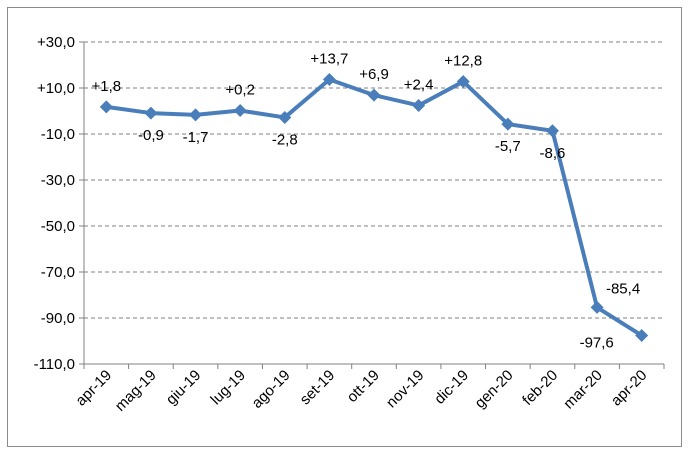  I want to click on y-tick-label: +30,0, so click(56, 42).